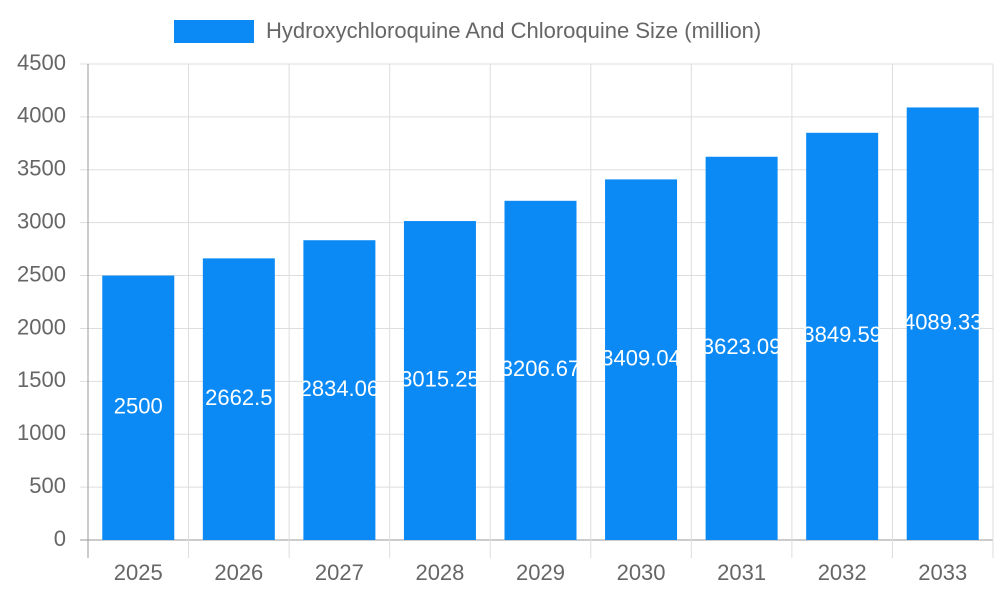 This screenshot has height=600, width=1000. What do you see at coordinates (439, 572) in the screenshot?
I see `x-tick-label: 2028` at bounding box center [439, 572].